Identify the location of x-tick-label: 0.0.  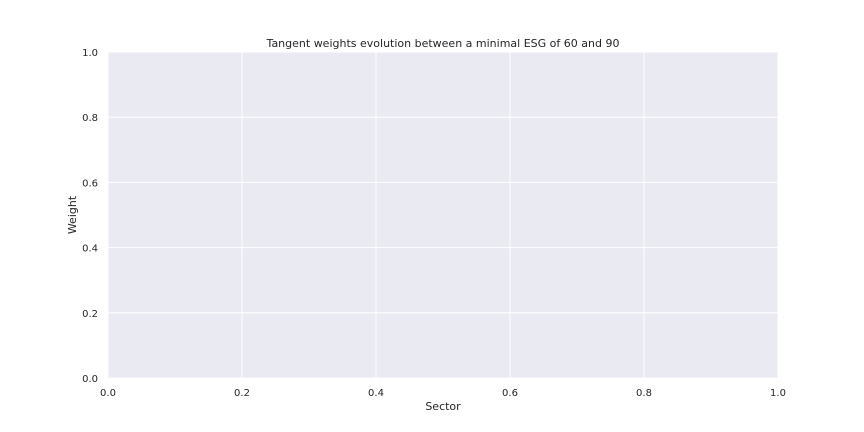
(108, 393).